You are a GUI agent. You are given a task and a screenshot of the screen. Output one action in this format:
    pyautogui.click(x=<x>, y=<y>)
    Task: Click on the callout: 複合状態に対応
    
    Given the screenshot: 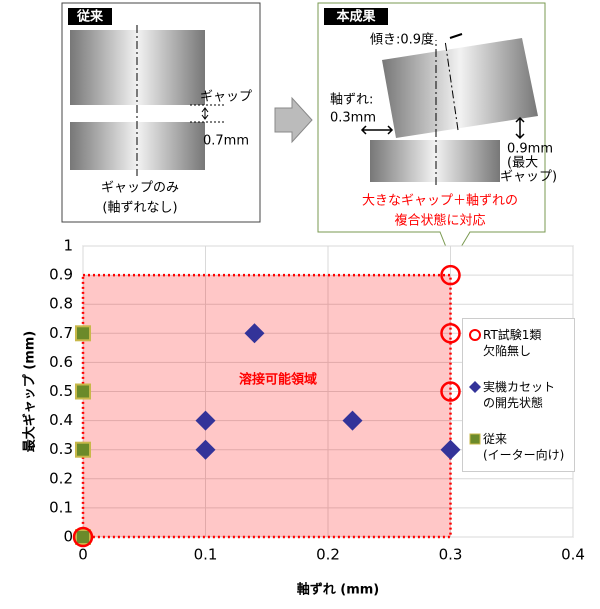 What is the action you would take?
    pyautogui.click(x=439, y=221)
    